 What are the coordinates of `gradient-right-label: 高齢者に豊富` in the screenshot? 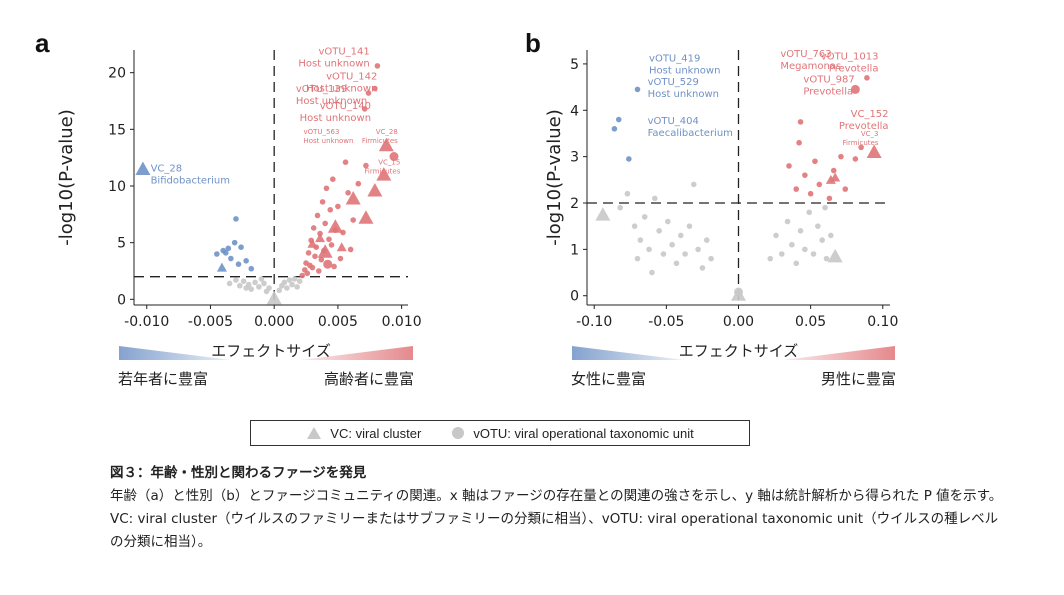 It's located at (369, 379).